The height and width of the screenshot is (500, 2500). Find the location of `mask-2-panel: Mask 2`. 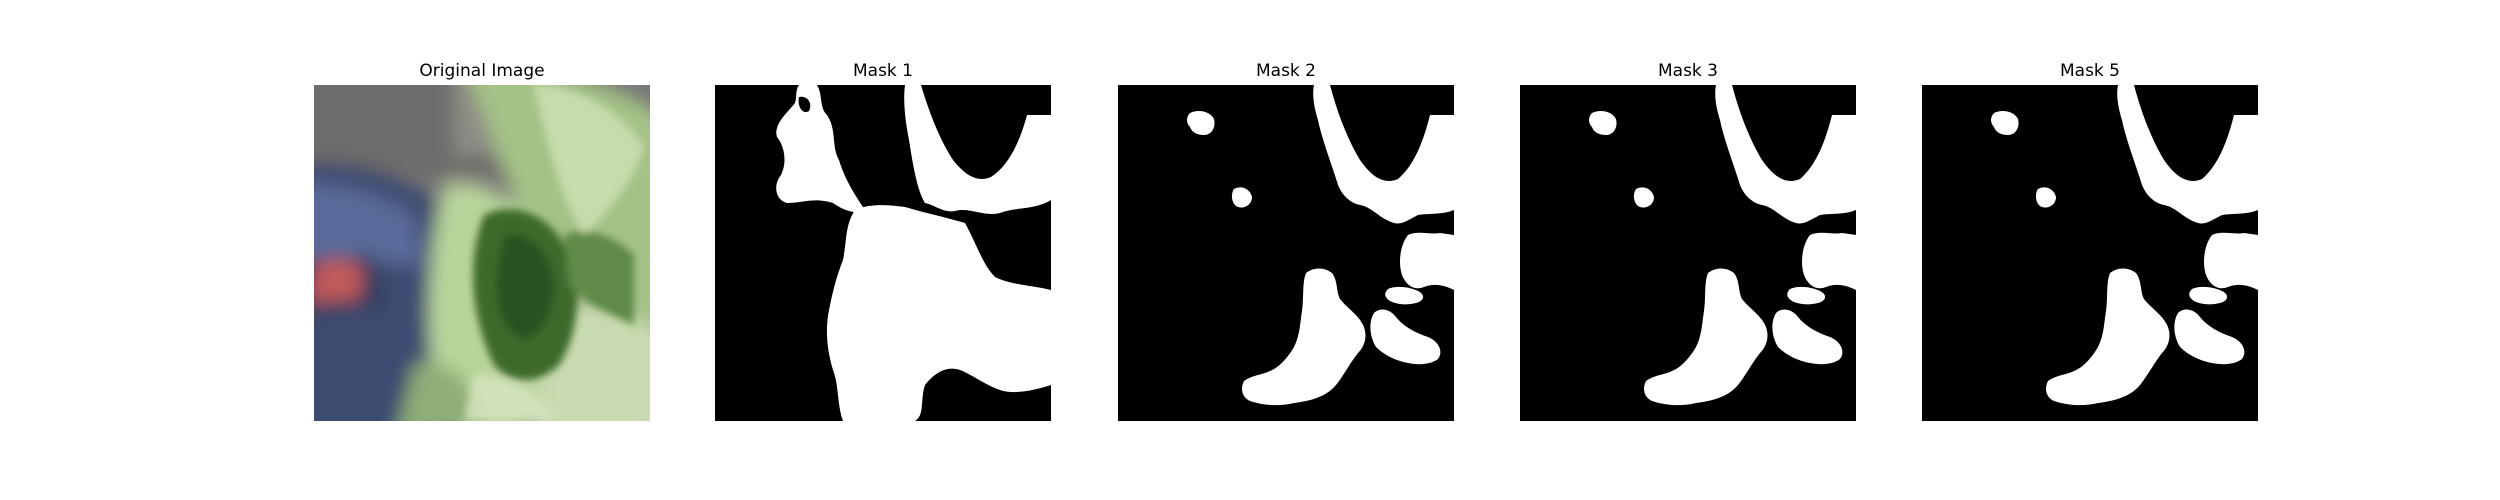

mask-2-panel: Mask 2 is located at coordinates (1286, 241).